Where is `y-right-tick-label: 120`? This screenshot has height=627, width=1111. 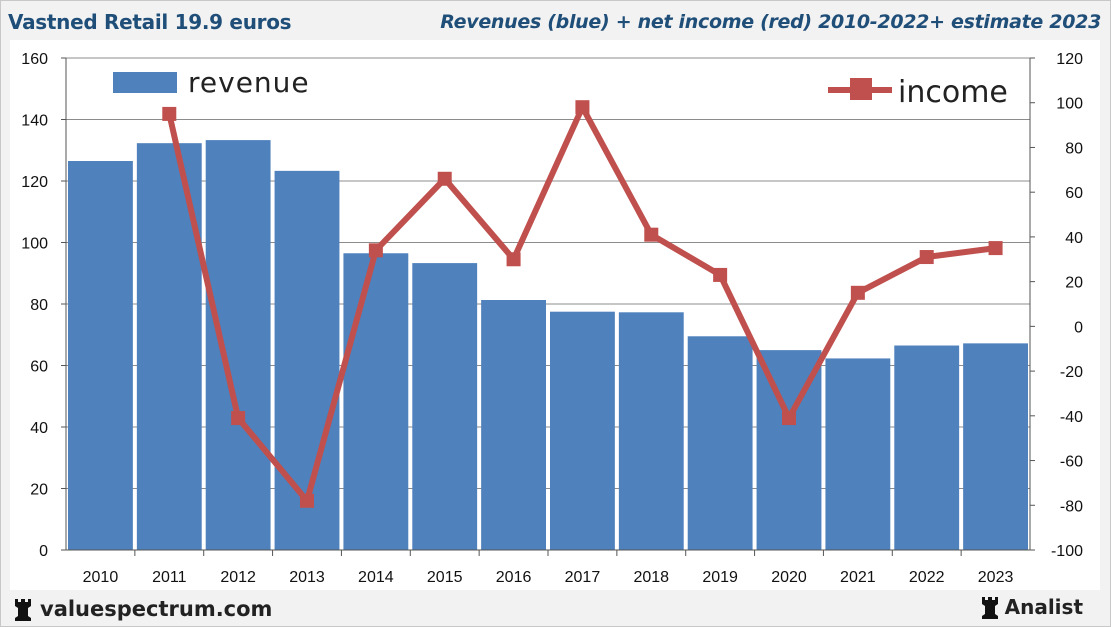 y-right-tick-label: 120 is located at coordinates (1069, 59).